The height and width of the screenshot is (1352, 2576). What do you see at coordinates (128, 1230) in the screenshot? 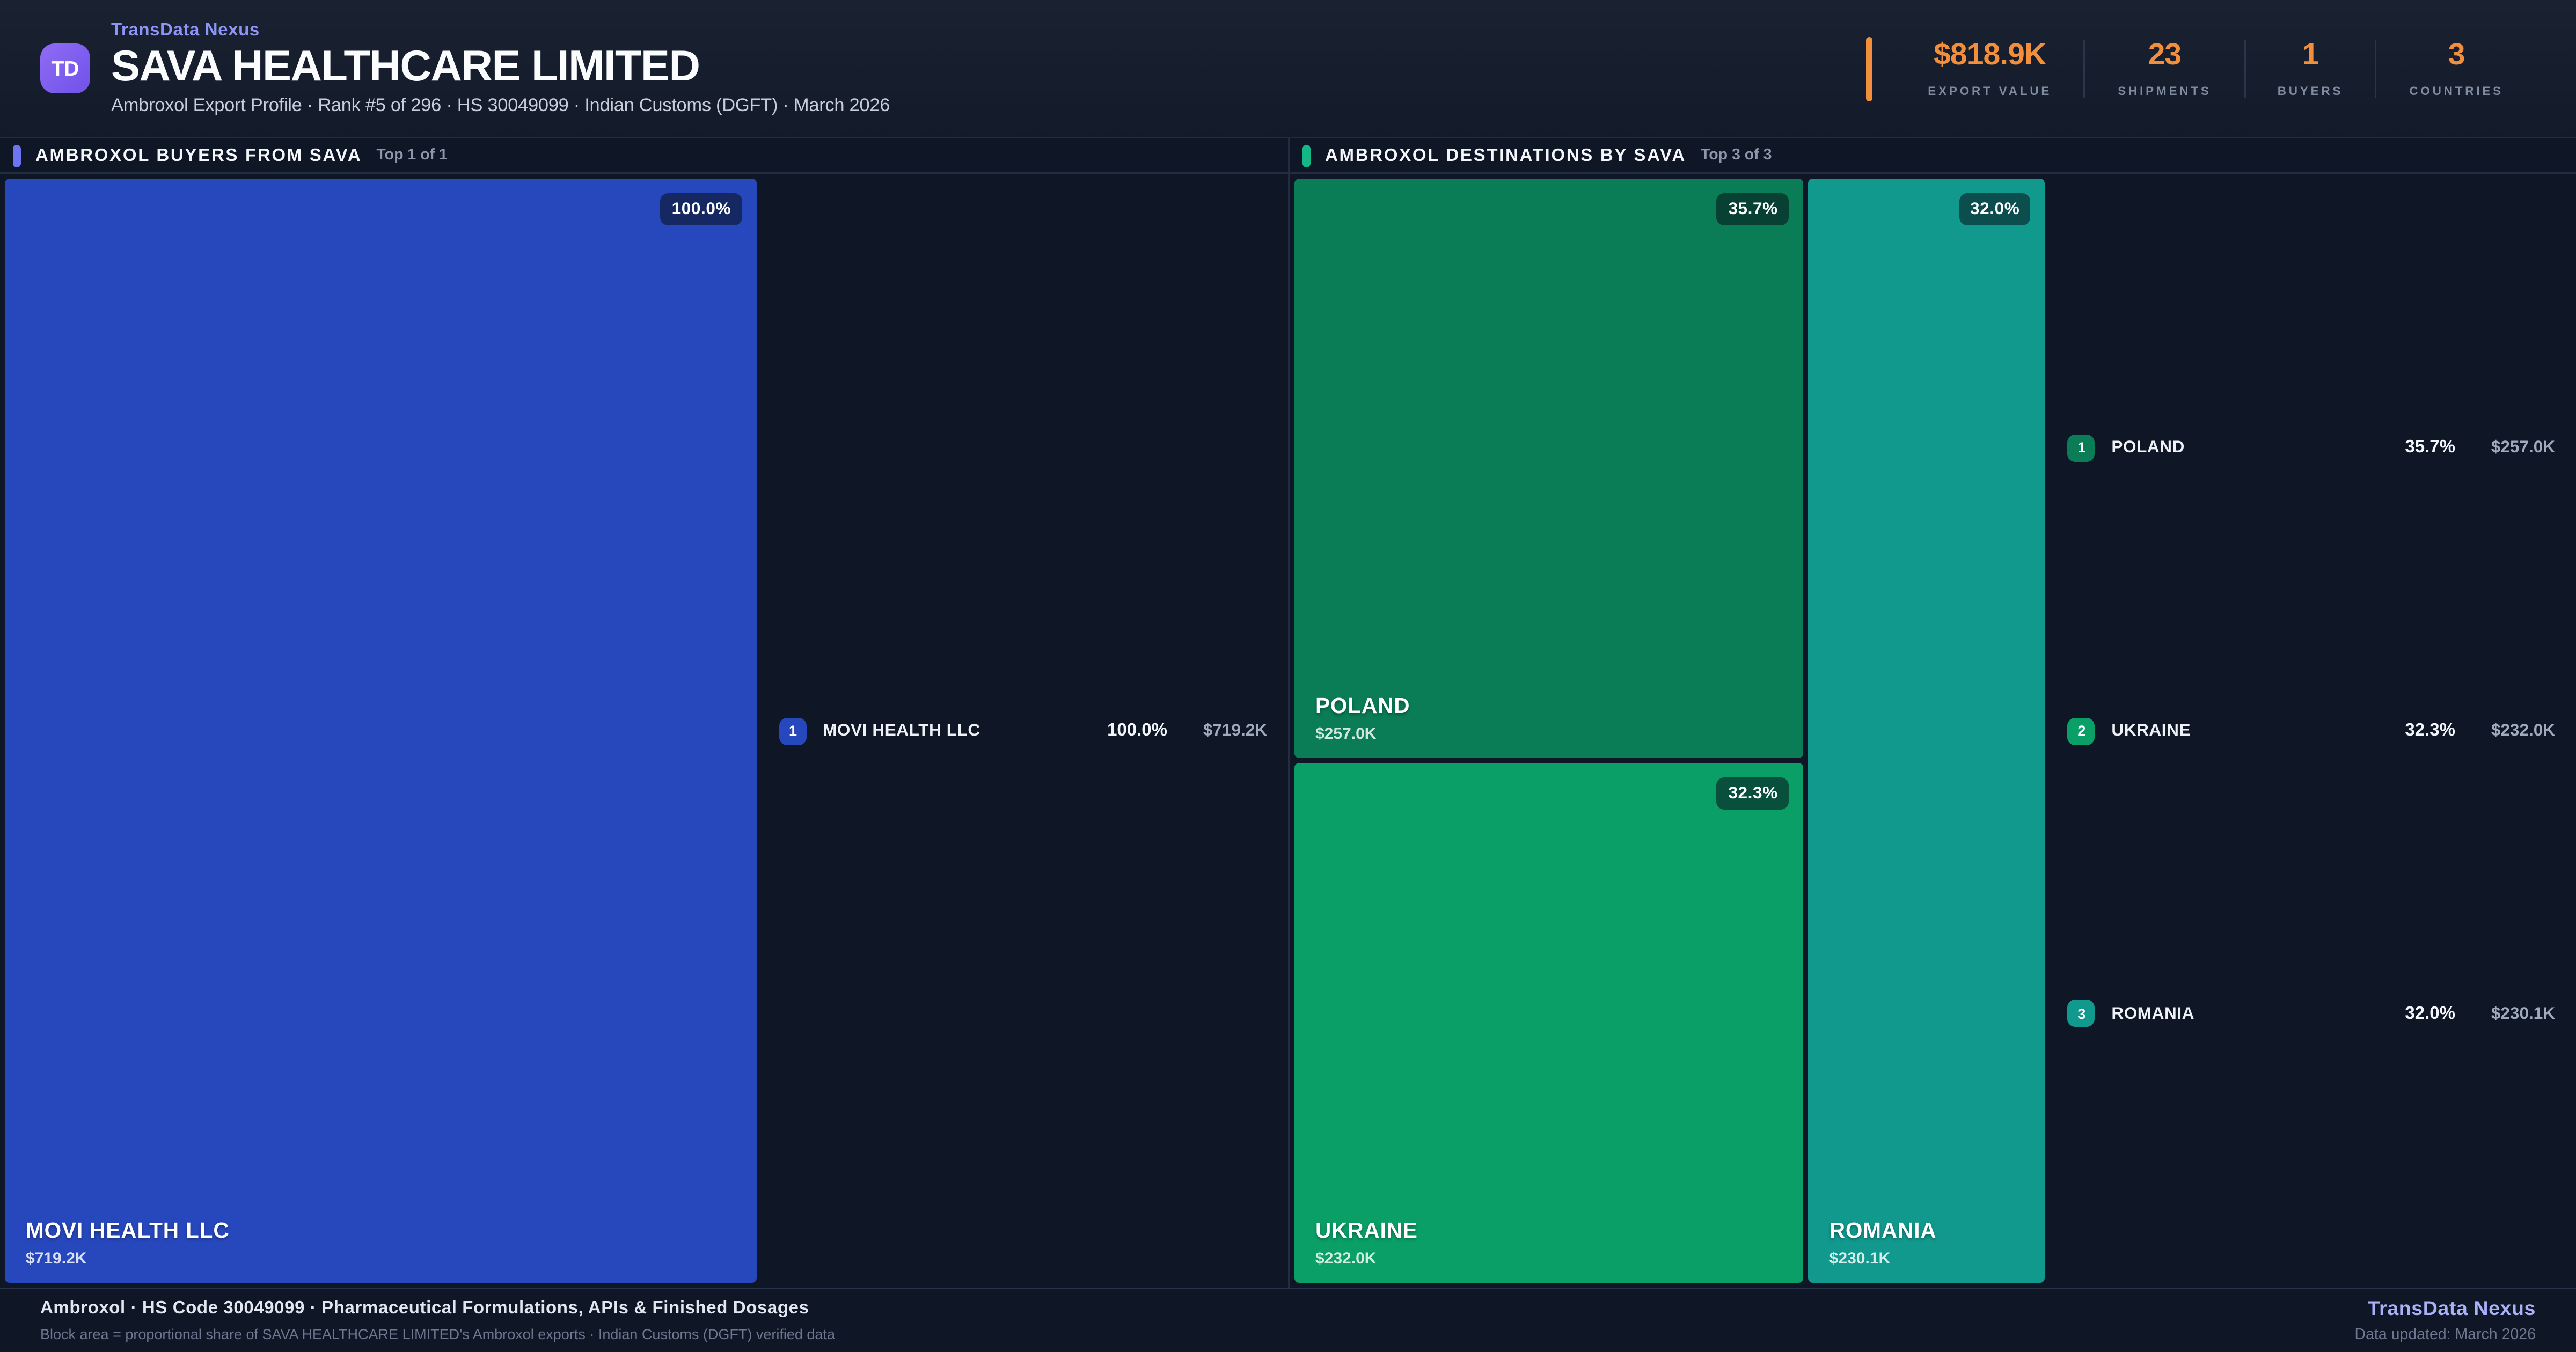
I see `block-name: MOVI HEALTH LLC` at bounding box center [128, 1230].